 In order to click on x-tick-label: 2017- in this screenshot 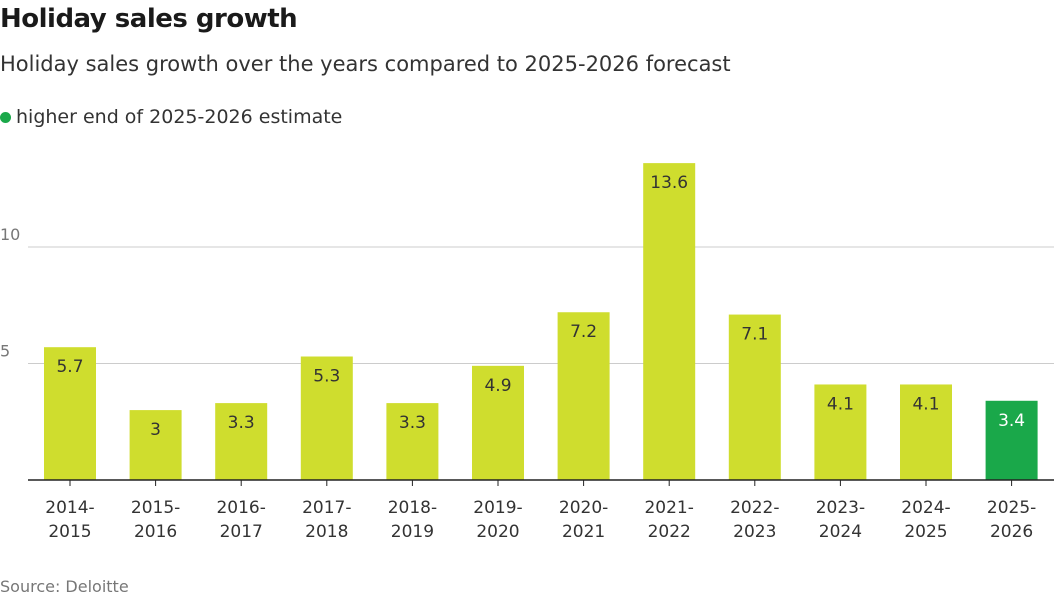, I will do `click(326, 508)`.